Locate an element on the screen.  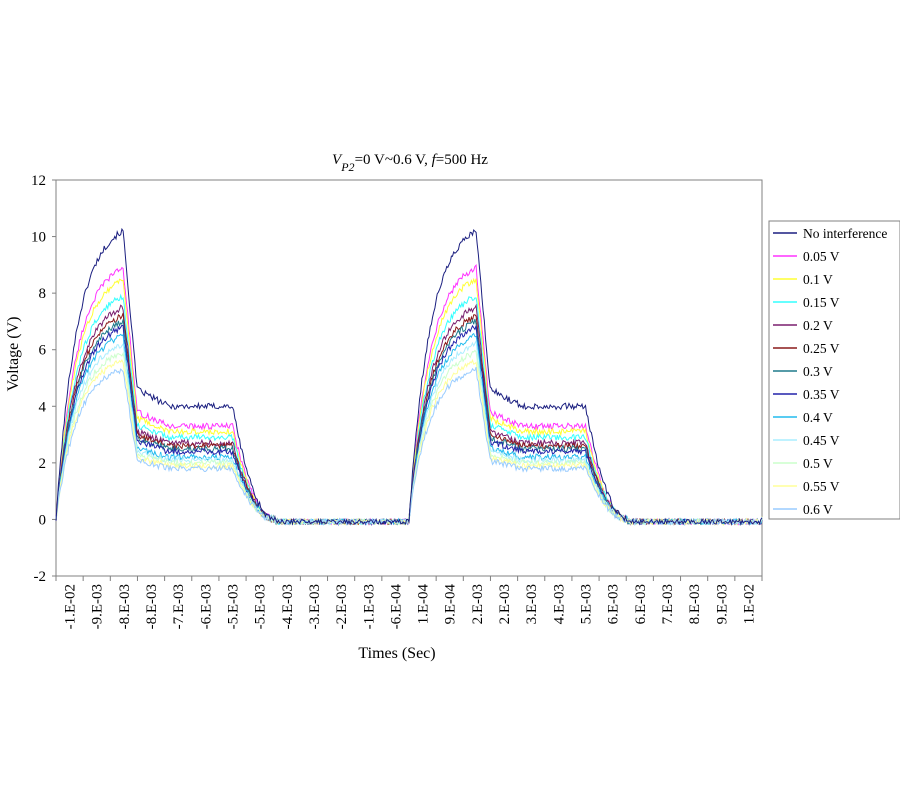
x-tick-label: 4.E-03 is located at coordinates (559, 604).